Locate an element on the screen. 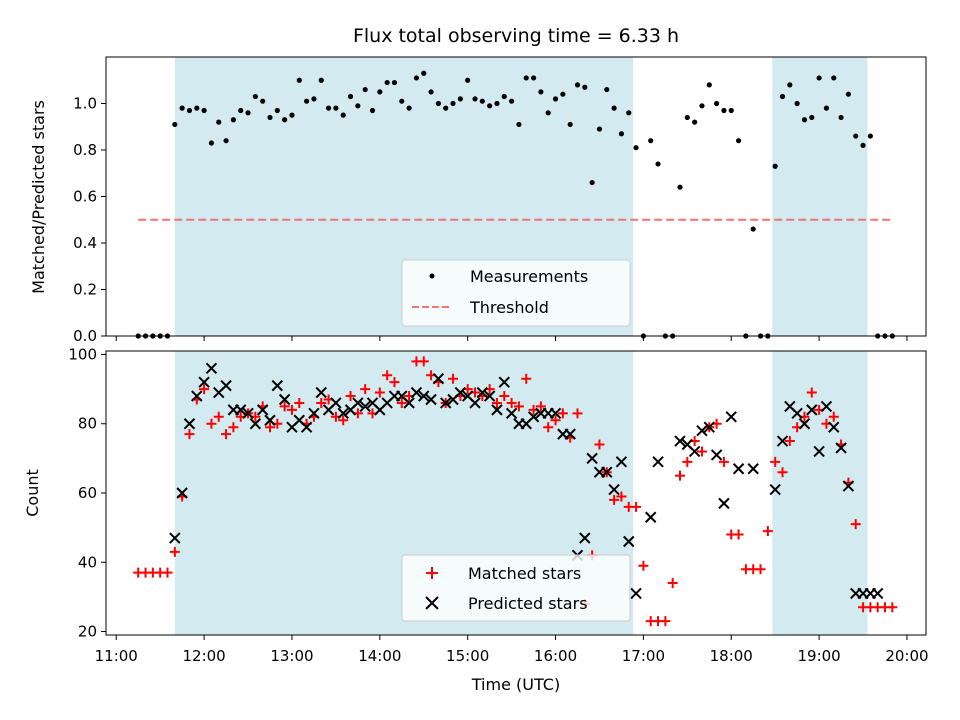 This screenshot has height=720, width=960. predicted-stars-legend-marker is located at coordinates (432, 603).